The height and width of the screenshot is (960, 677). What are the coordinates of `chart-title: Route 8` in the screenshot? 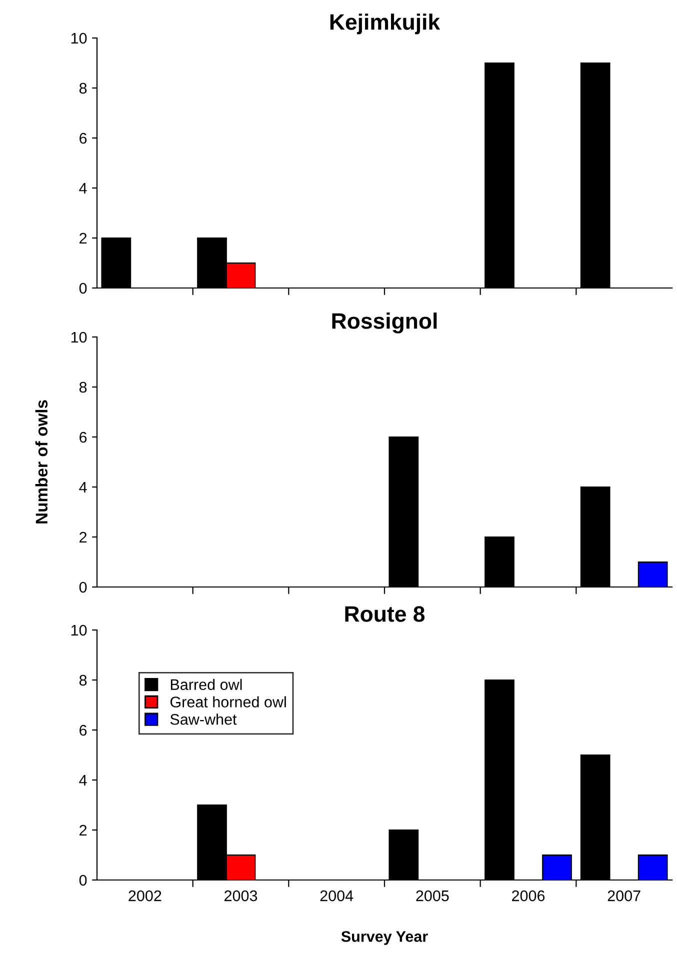 It's located at (385, 614).